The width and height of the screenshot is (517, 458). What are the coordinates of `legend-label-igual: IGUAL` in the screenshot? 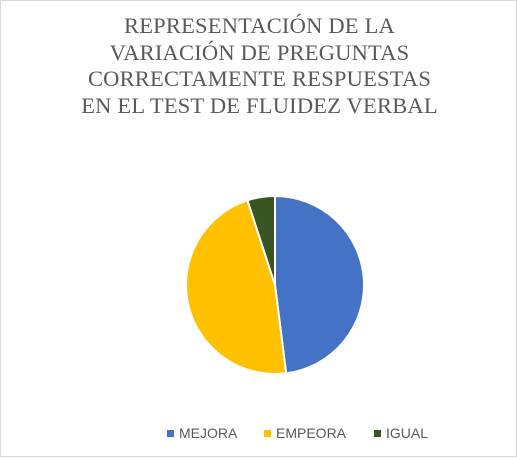 It's located at (407, 433).